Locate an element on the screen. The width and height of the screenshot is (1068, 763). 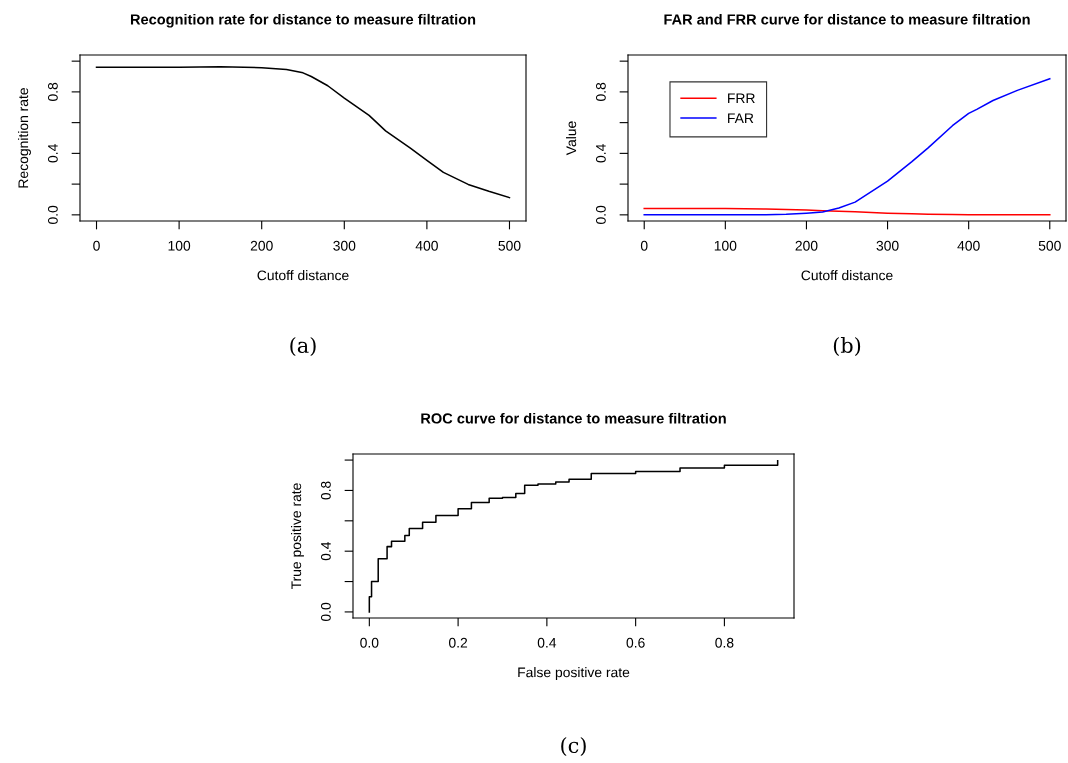
text: (a) is located at coordinates (303, 346).